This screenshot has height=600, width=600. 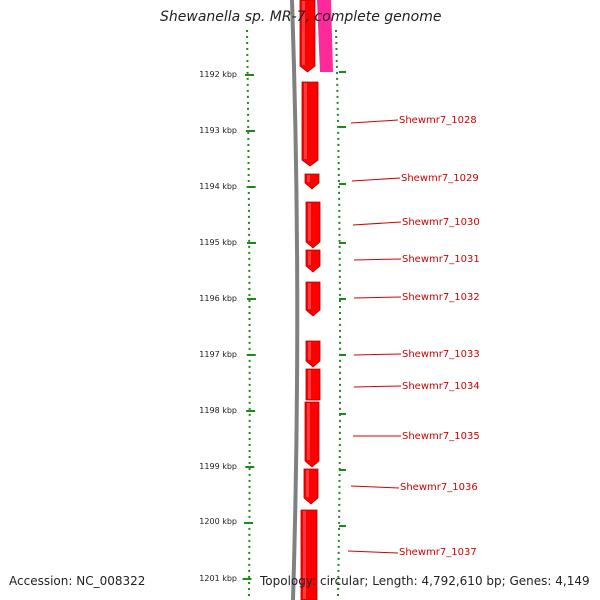 What do you see at coordinates (295, 300) in the screenshot?
I see `genome-backbone` at bounding box center [295, 300].